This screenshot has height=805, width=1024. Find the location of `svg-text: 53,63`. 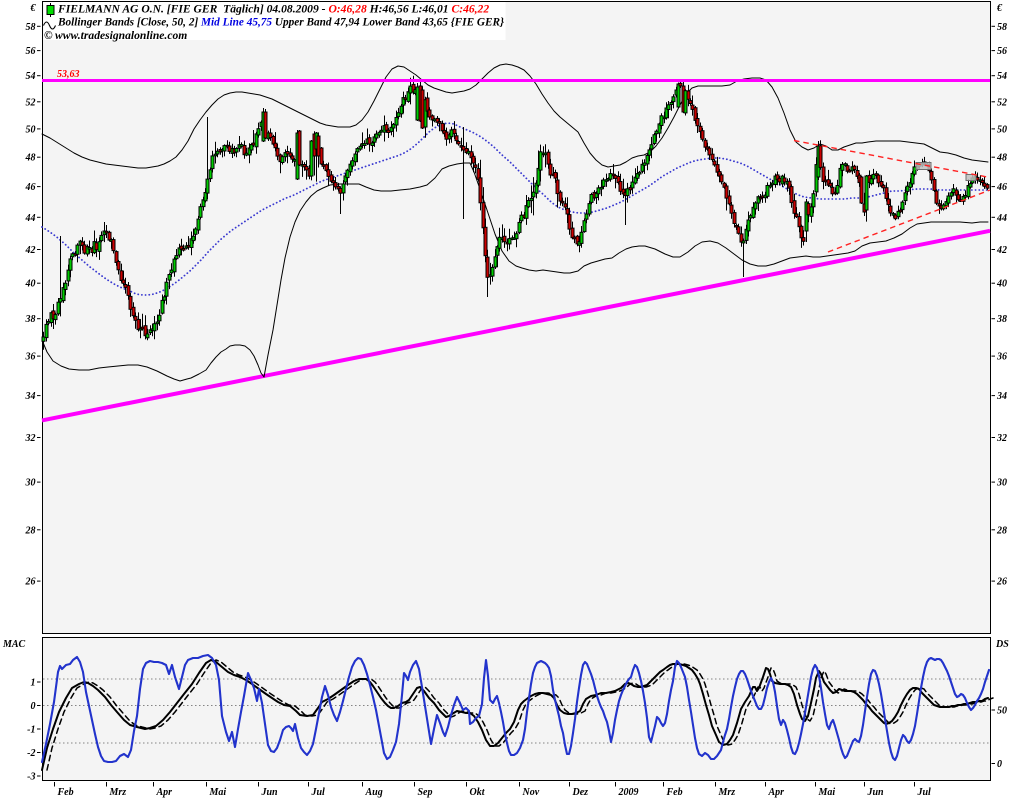

svg-text: 53,63 is located at coordinates (68, 74).